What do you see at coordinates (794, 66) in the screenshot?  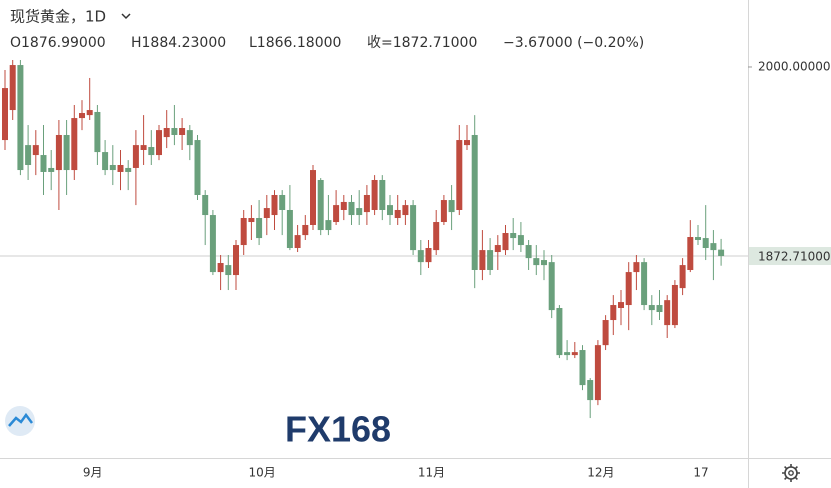 I see `y-tick-label: 2000.00000` at bounding box center [794, 66].